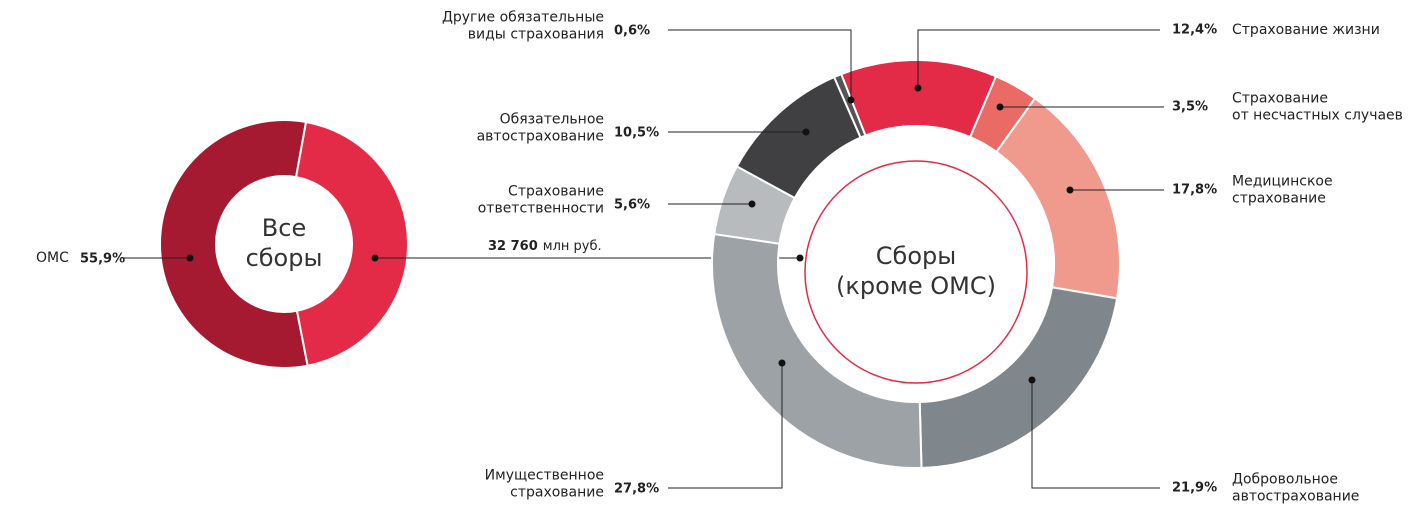  What do you see at coordinates (284, 243) in the screenshot?
I see `center-label: Все сборы` at bounding box center [284, 243].